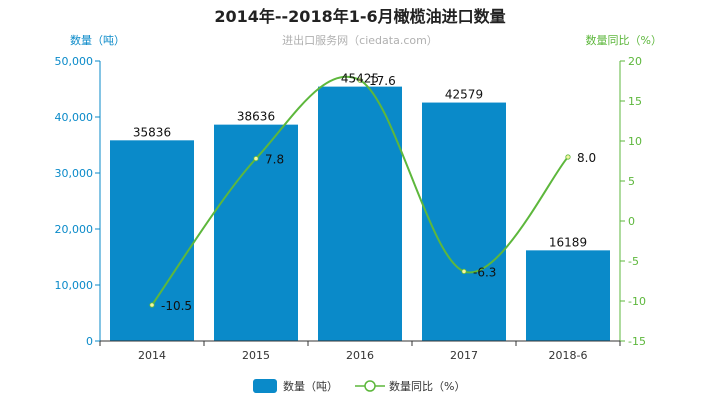 The width and height of the screenshot is (720, 404). What do you see at coordinates (256, 355) in the screenshot?
I see `x-tick-label: 2015` at bounding box center [256, 355].